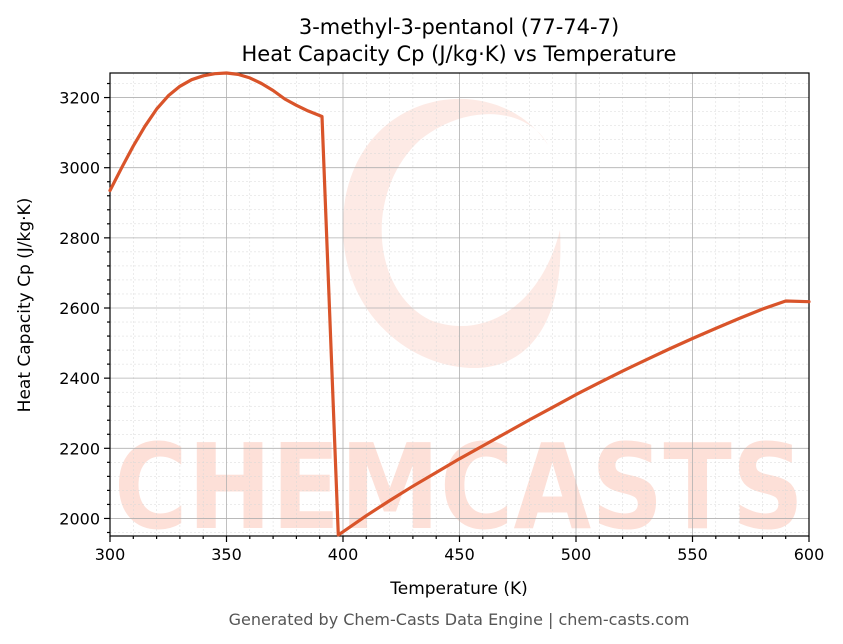  I want to click on x-tick-label: 550, so click(692, 554).